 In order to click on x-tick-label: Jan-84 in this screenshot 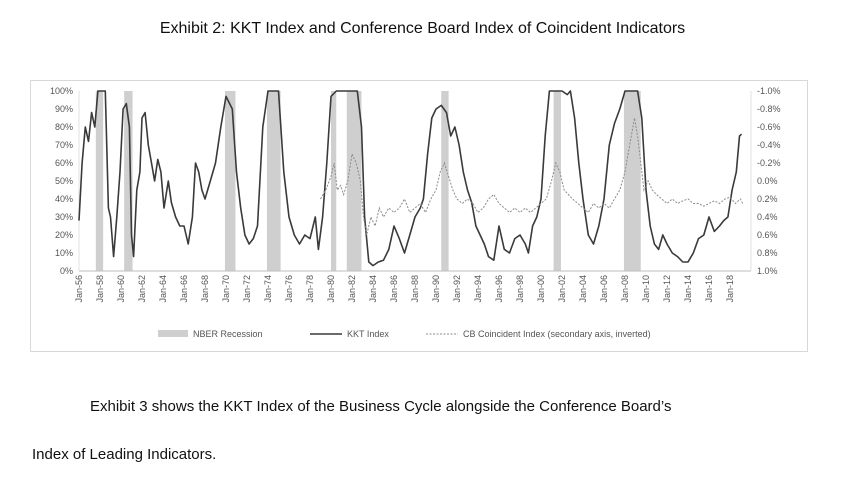, I will do `click(373, 289)`.